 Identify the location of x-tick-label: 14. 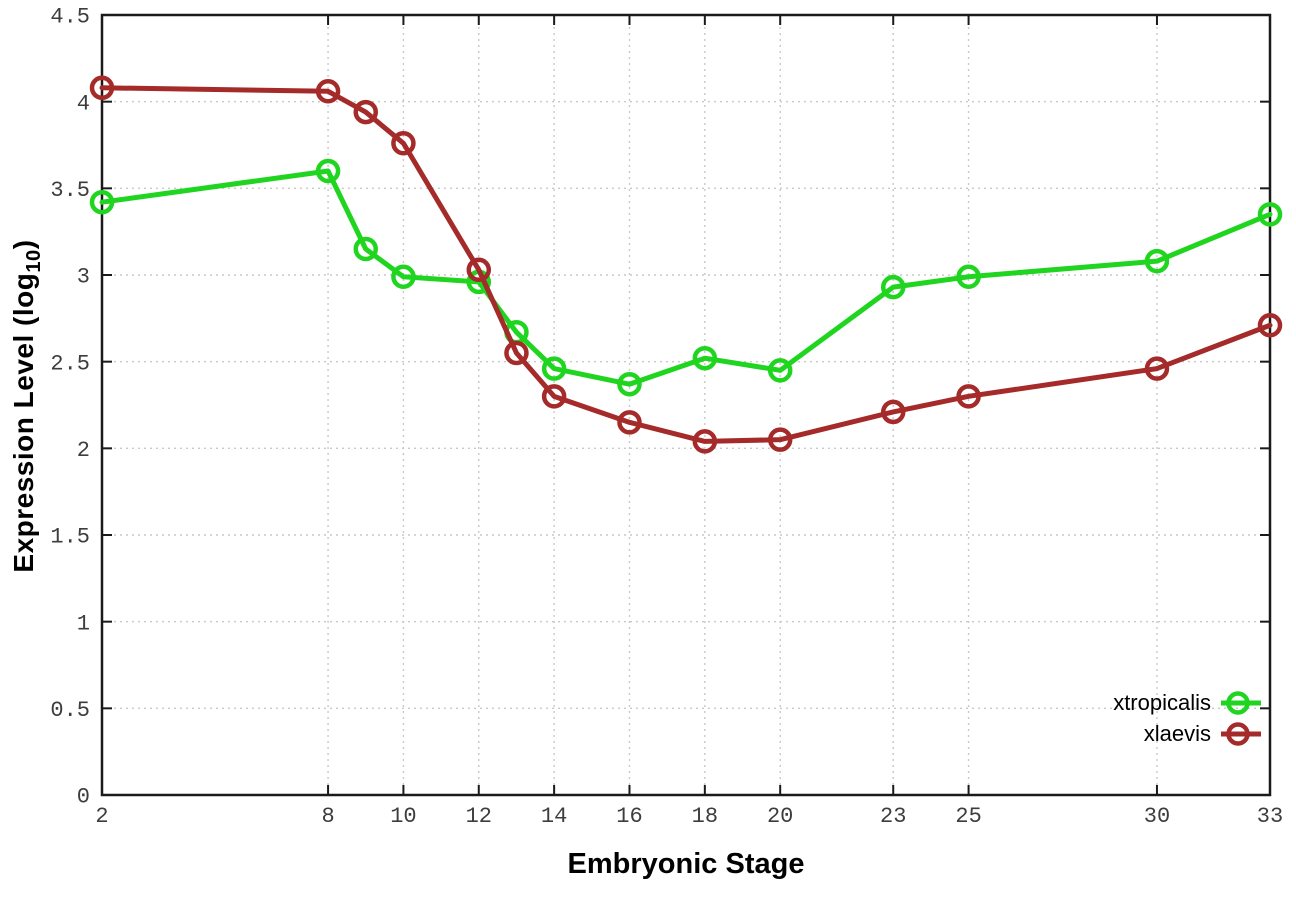
(554, 816).